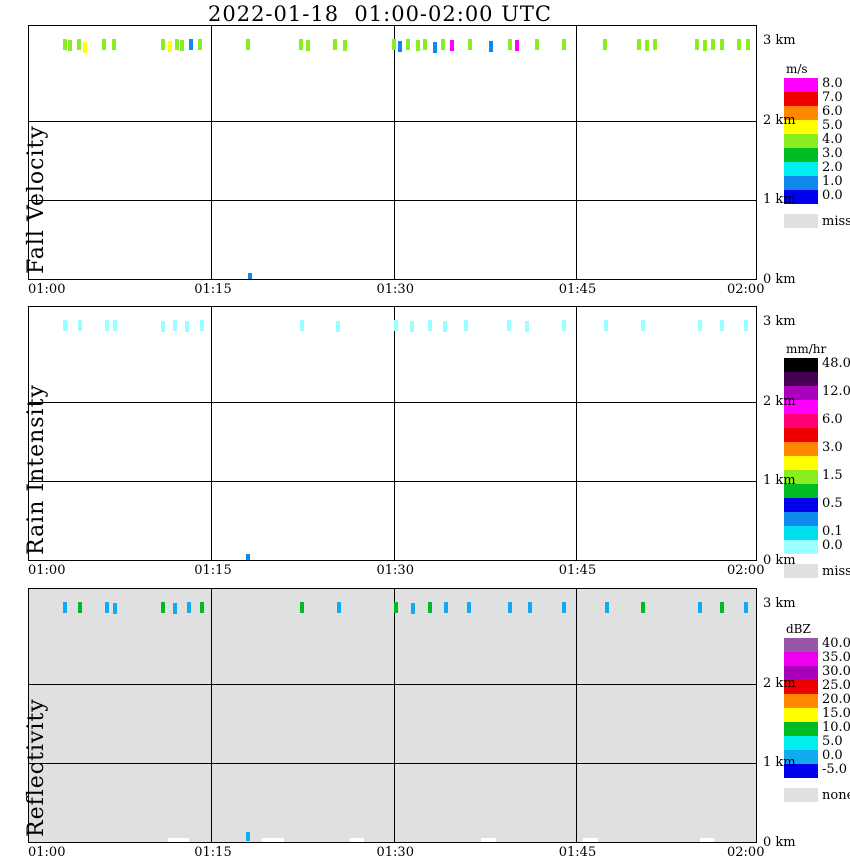 The image size is (850, 868). I want to click on colorbar-tick-label: 5.0, so click(832, 125).